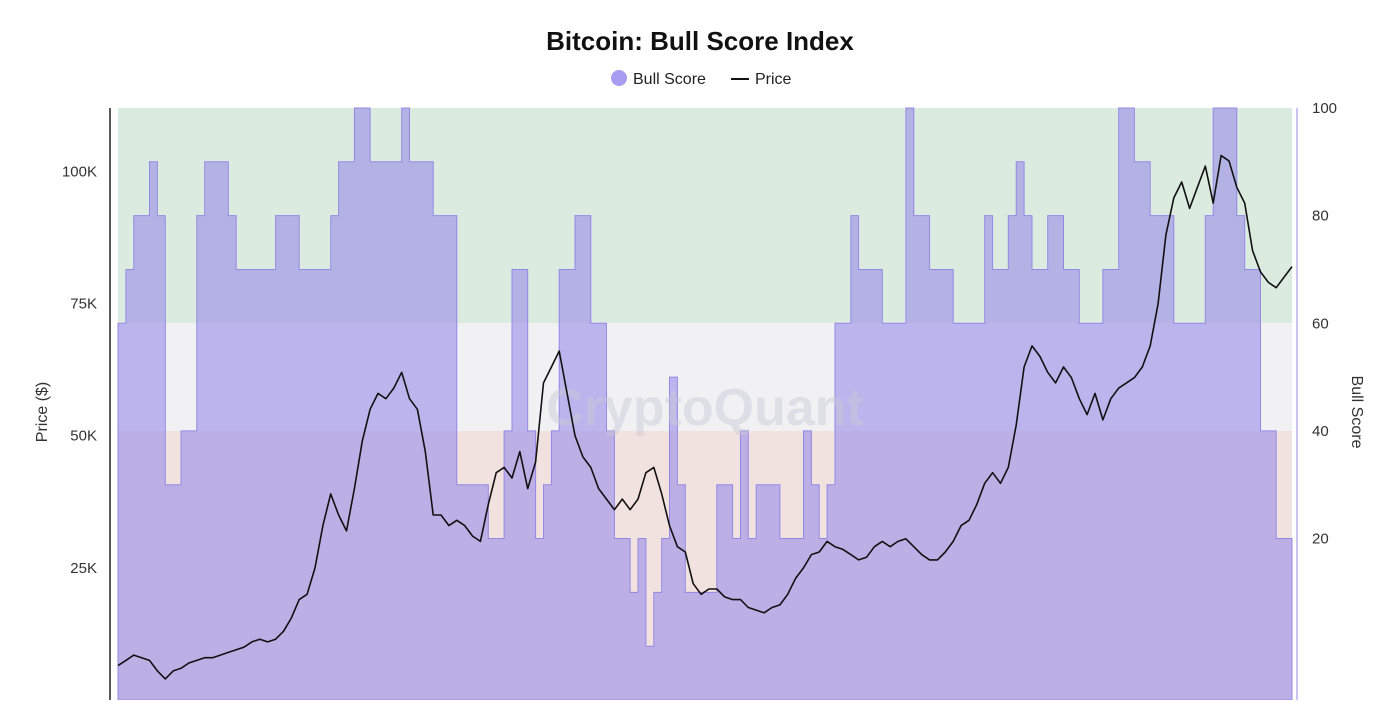 The height and width of the screenshot is (705, 1400). I want to click on left-tick-label: 50K, so click(83, 436).